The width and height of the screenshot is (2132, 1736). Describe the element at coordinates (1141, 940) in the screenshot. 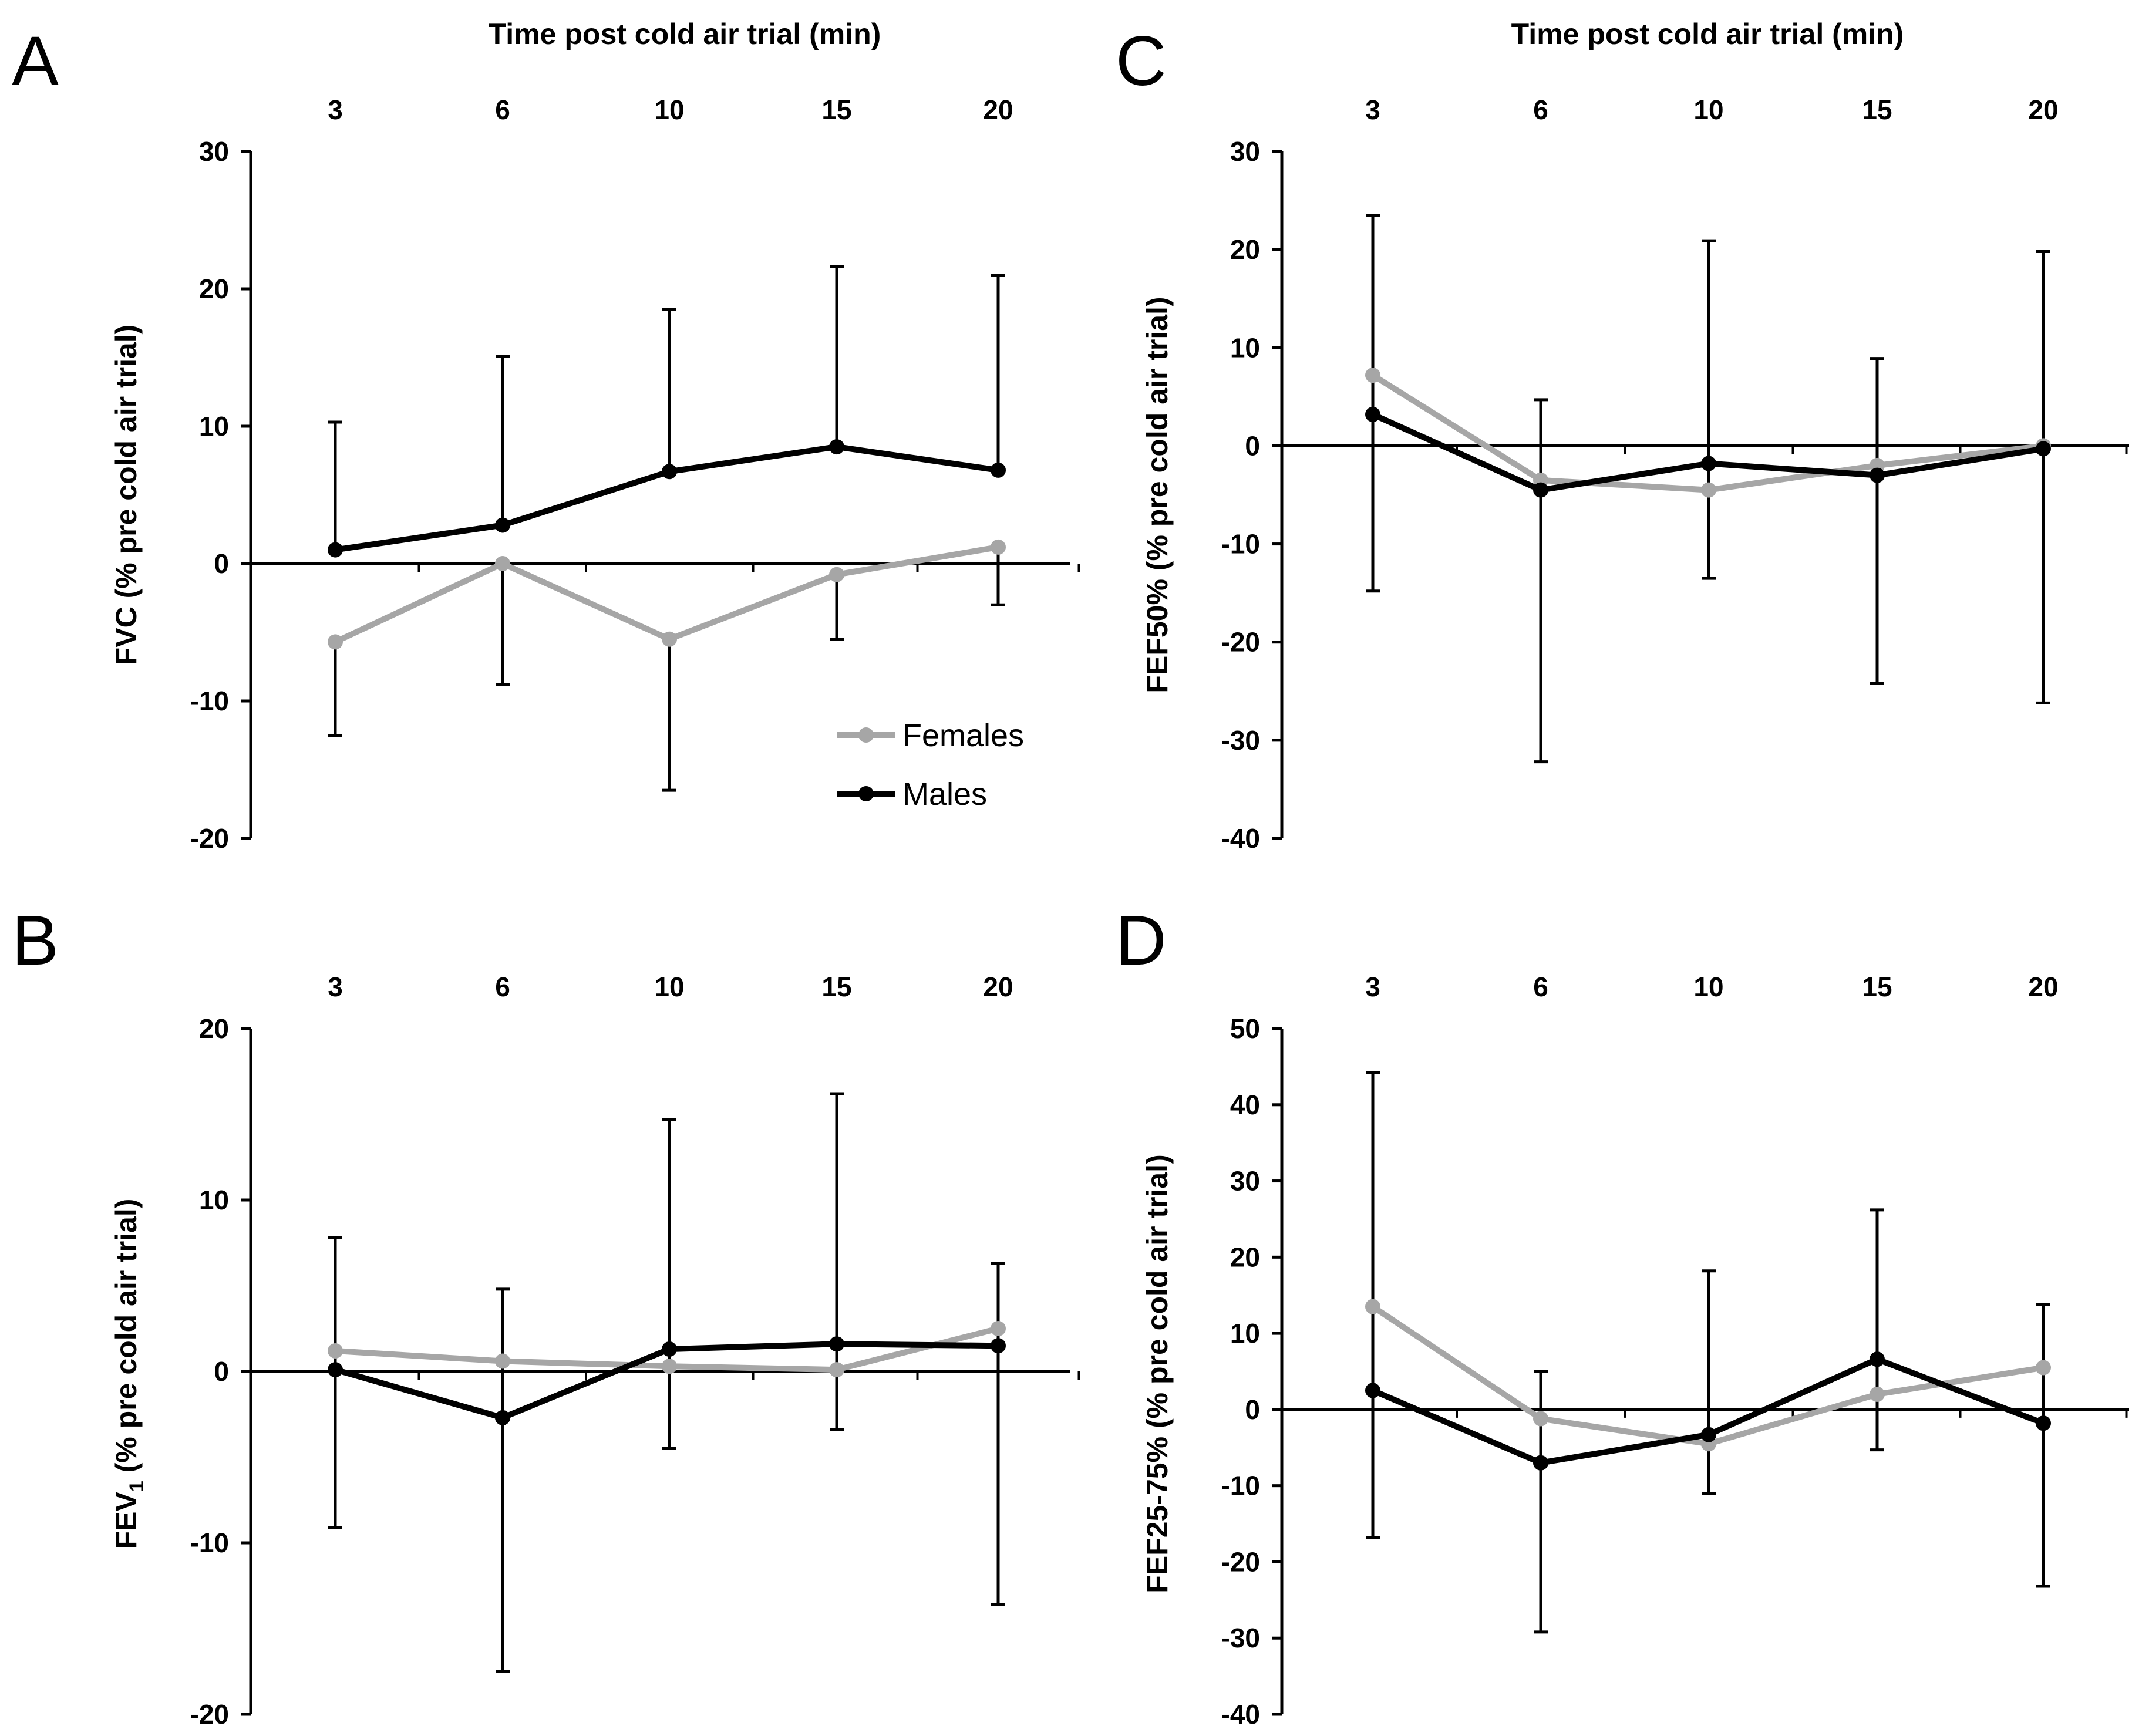

I see `panel-letter: D` at that location.